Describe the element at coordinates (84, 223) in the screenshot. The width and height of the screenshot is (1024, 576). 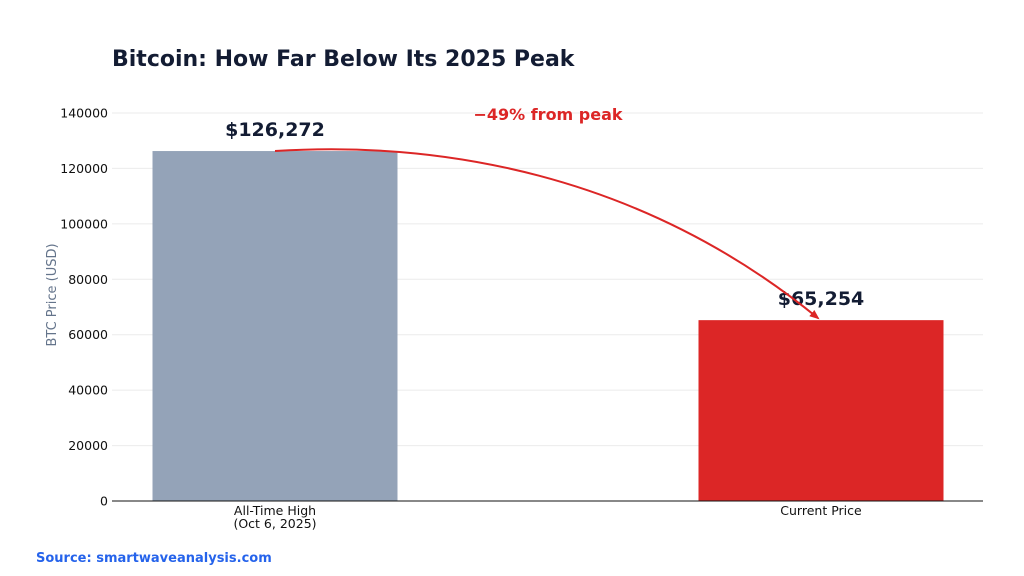
I see `y-tick-label: 100000` at that location.